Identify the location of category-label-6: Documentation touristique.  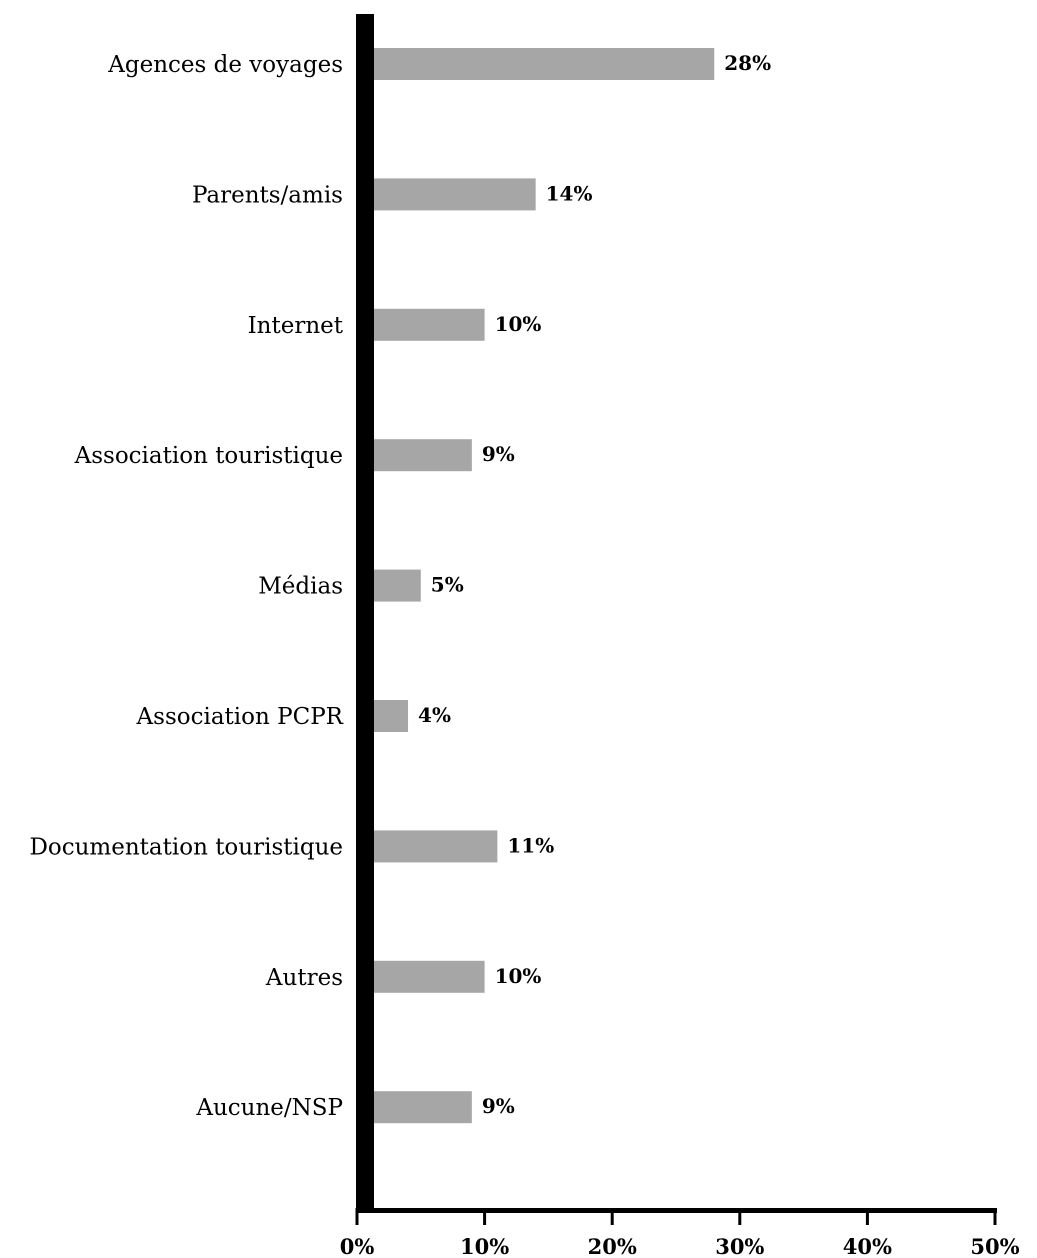
(186, 847).